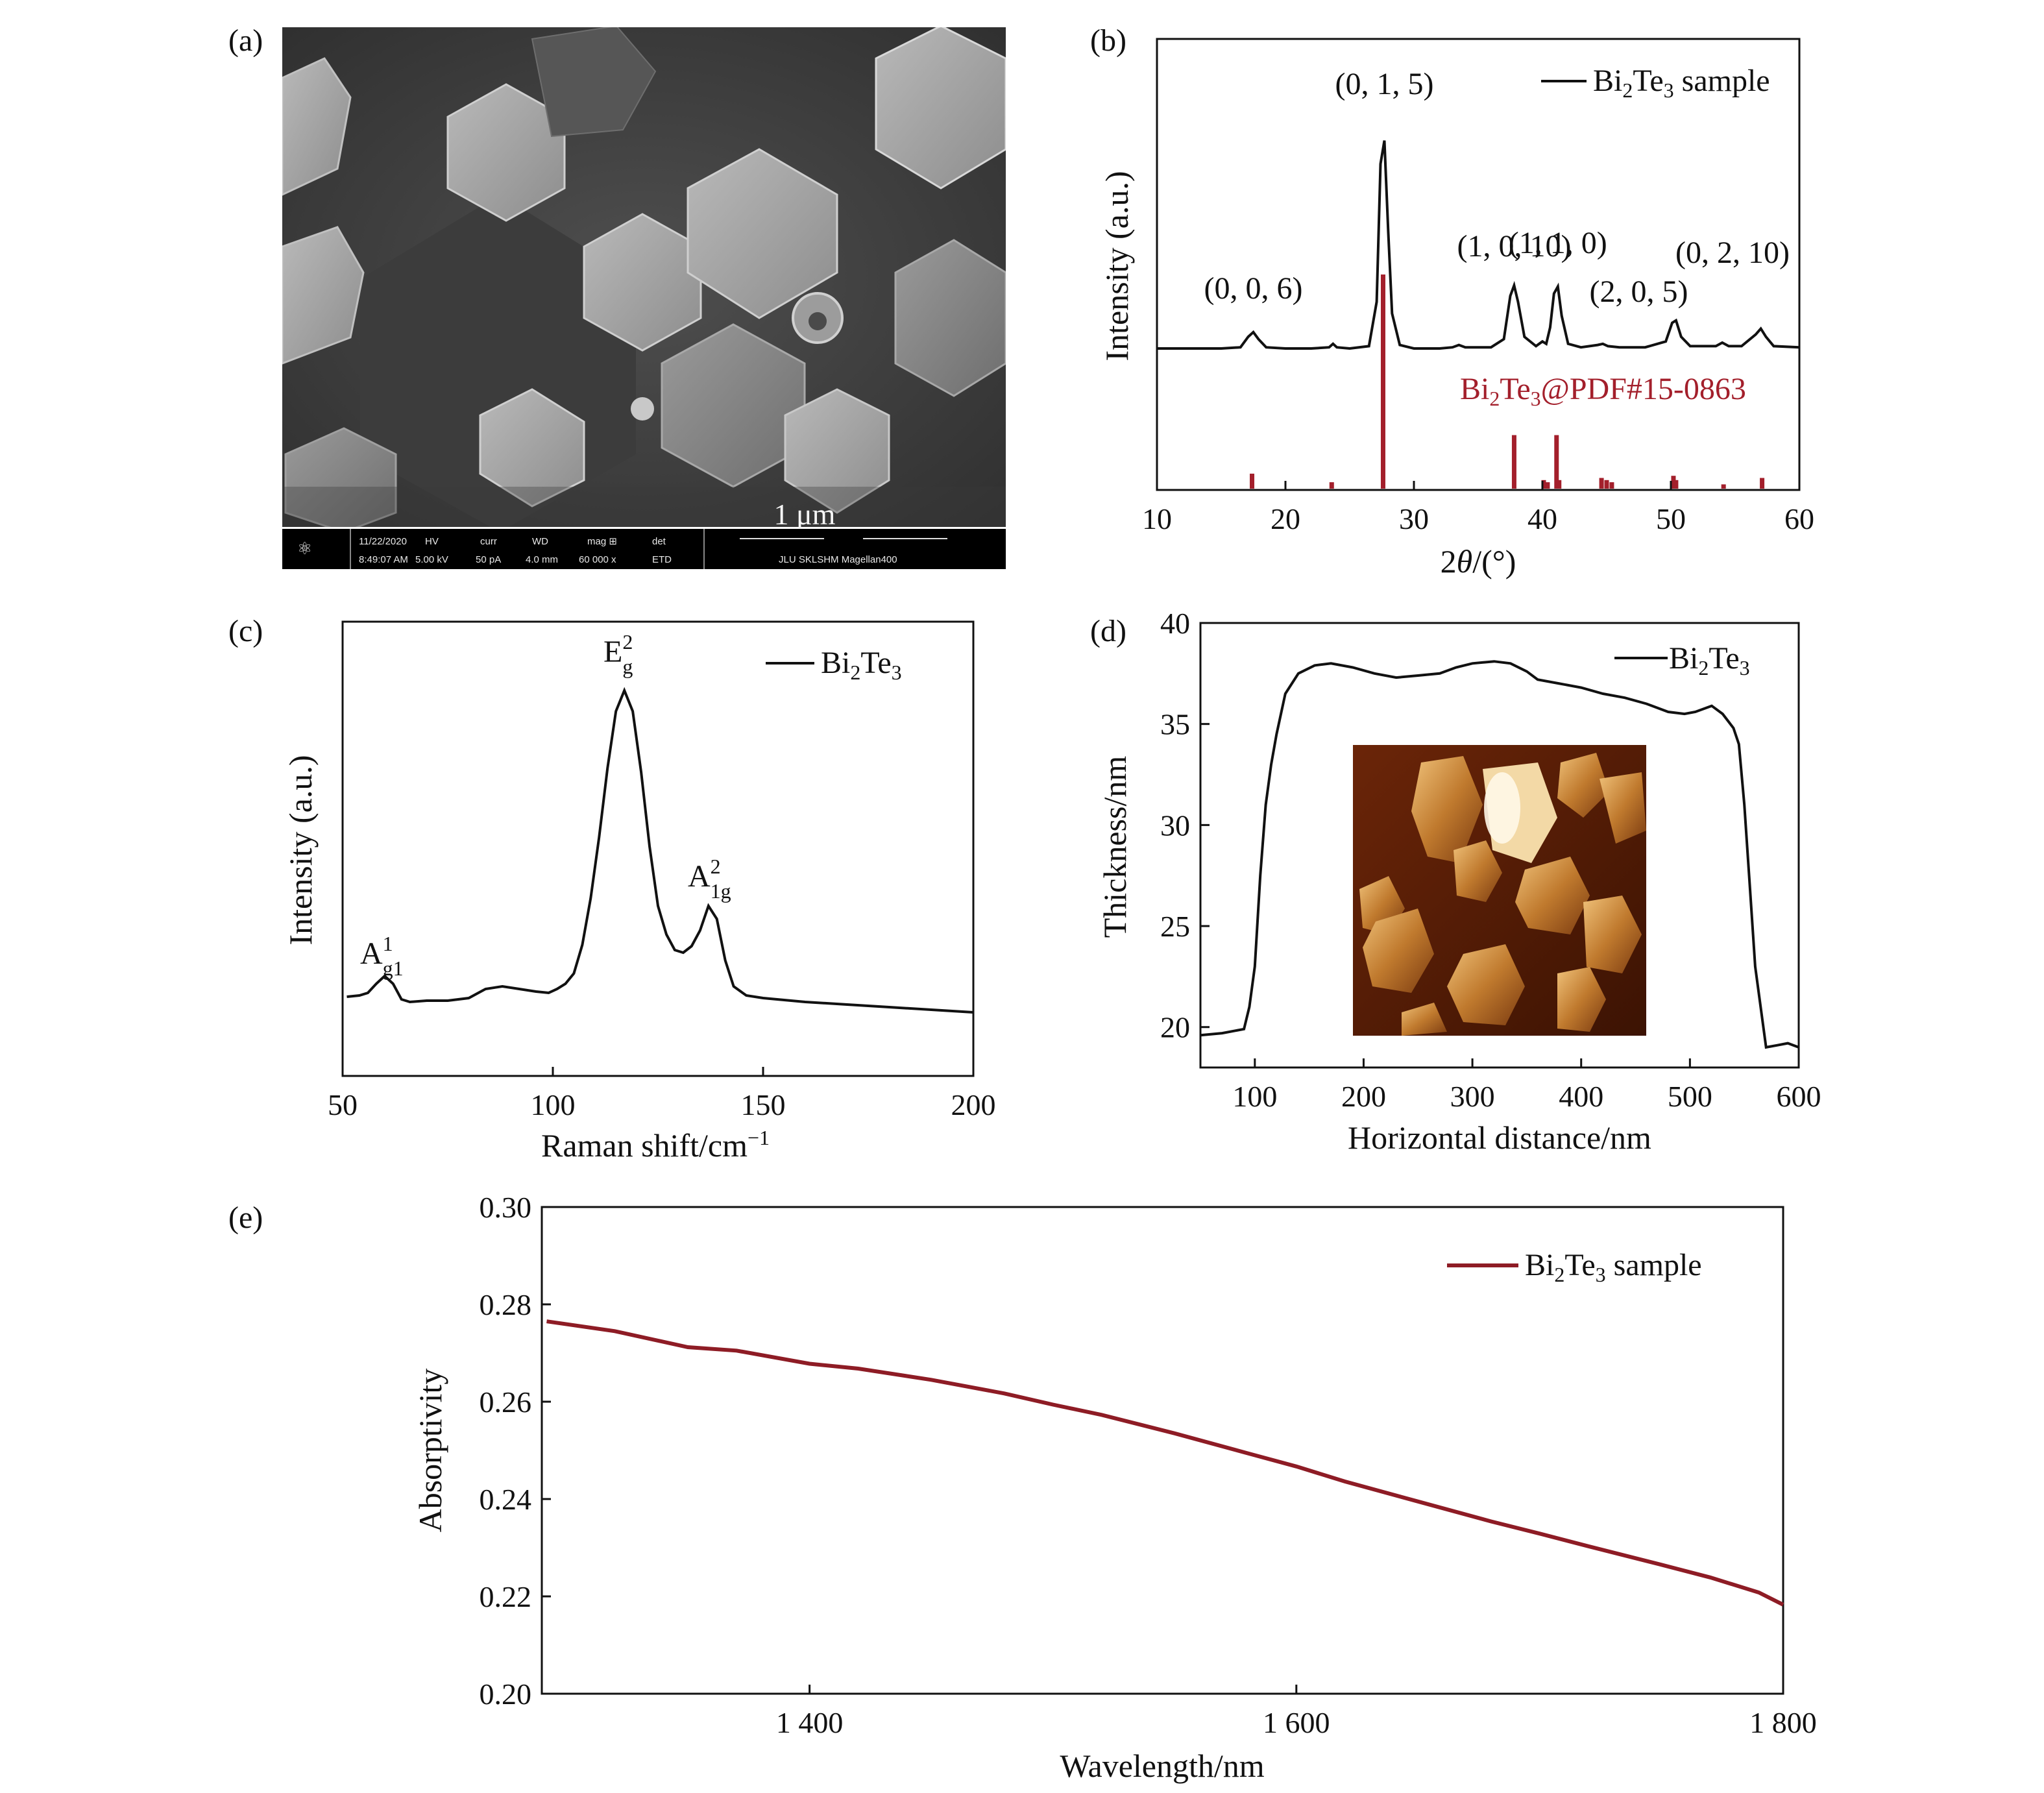  What do you see at coordinates (655, 1145) in the screenshot?
I see `raman-x-axis-label: Raman shift/cm−1` at bounding box center [655, 1145].